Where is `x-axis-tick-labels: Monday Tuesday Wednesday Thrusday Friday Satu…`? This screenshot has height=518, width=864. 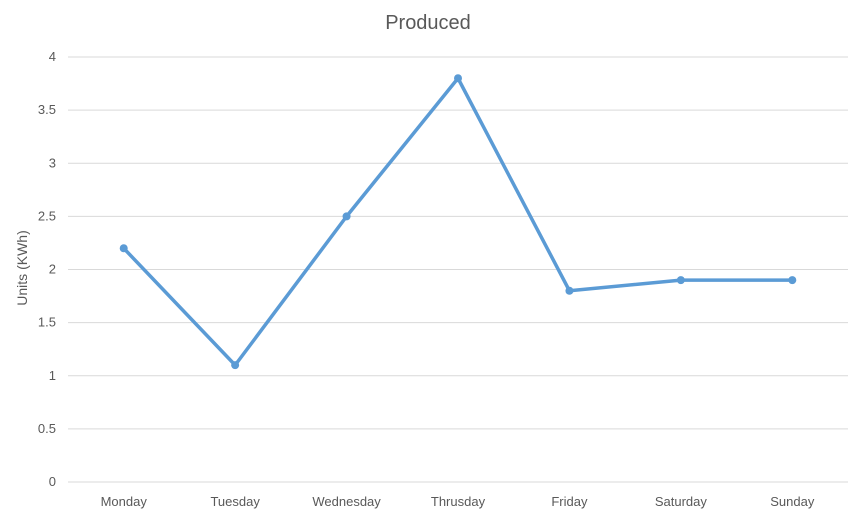 x-axis-tick-labels: Monday Tuesday Wednesday Thrusday Friday Satu… is located at coordinates (458, 501).